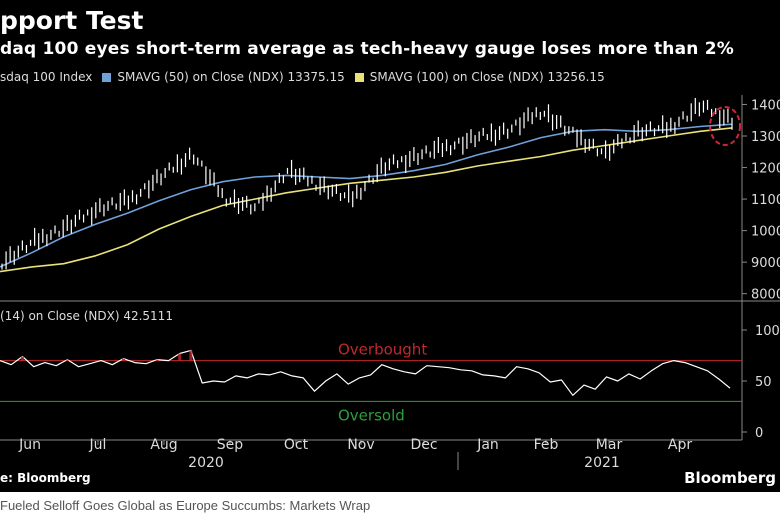 The image size is (780, 520). Describe the element at coordinates (546, 445) in the screenshot. I see `x-tick-label: Feb` at that location.